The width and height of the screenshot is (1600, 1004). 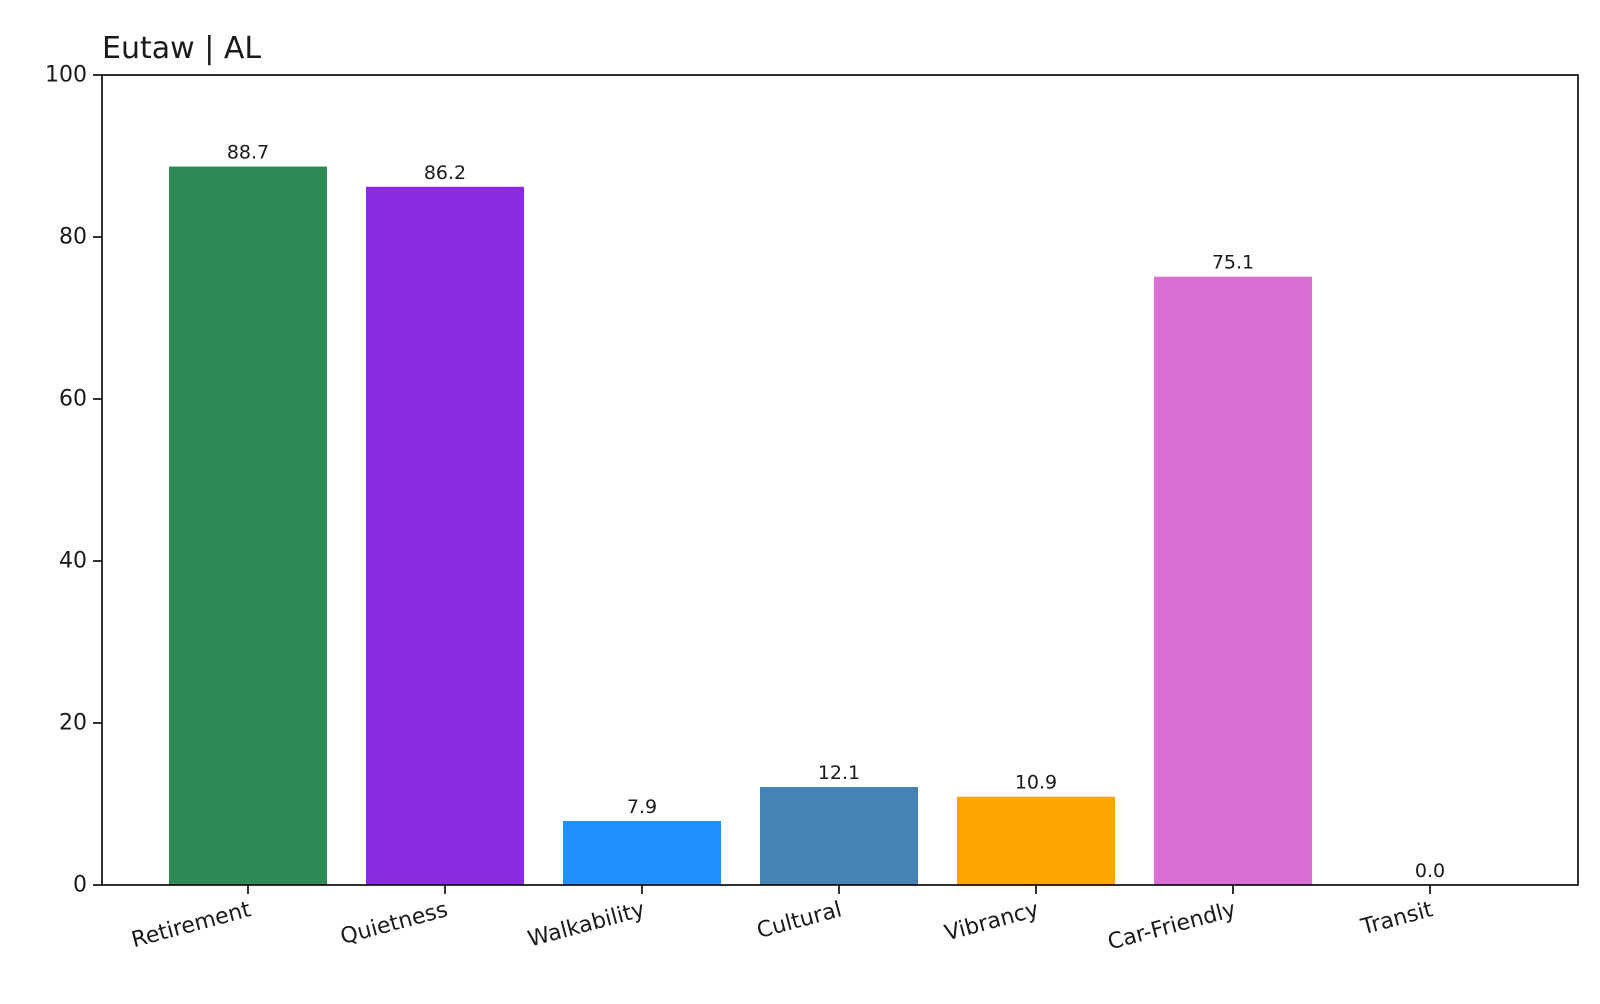 What do you see at coordinates (1397, 918) in the screenshot?
I see `x-tick-label-transit: Transit` at bounding box center [1397, 918].